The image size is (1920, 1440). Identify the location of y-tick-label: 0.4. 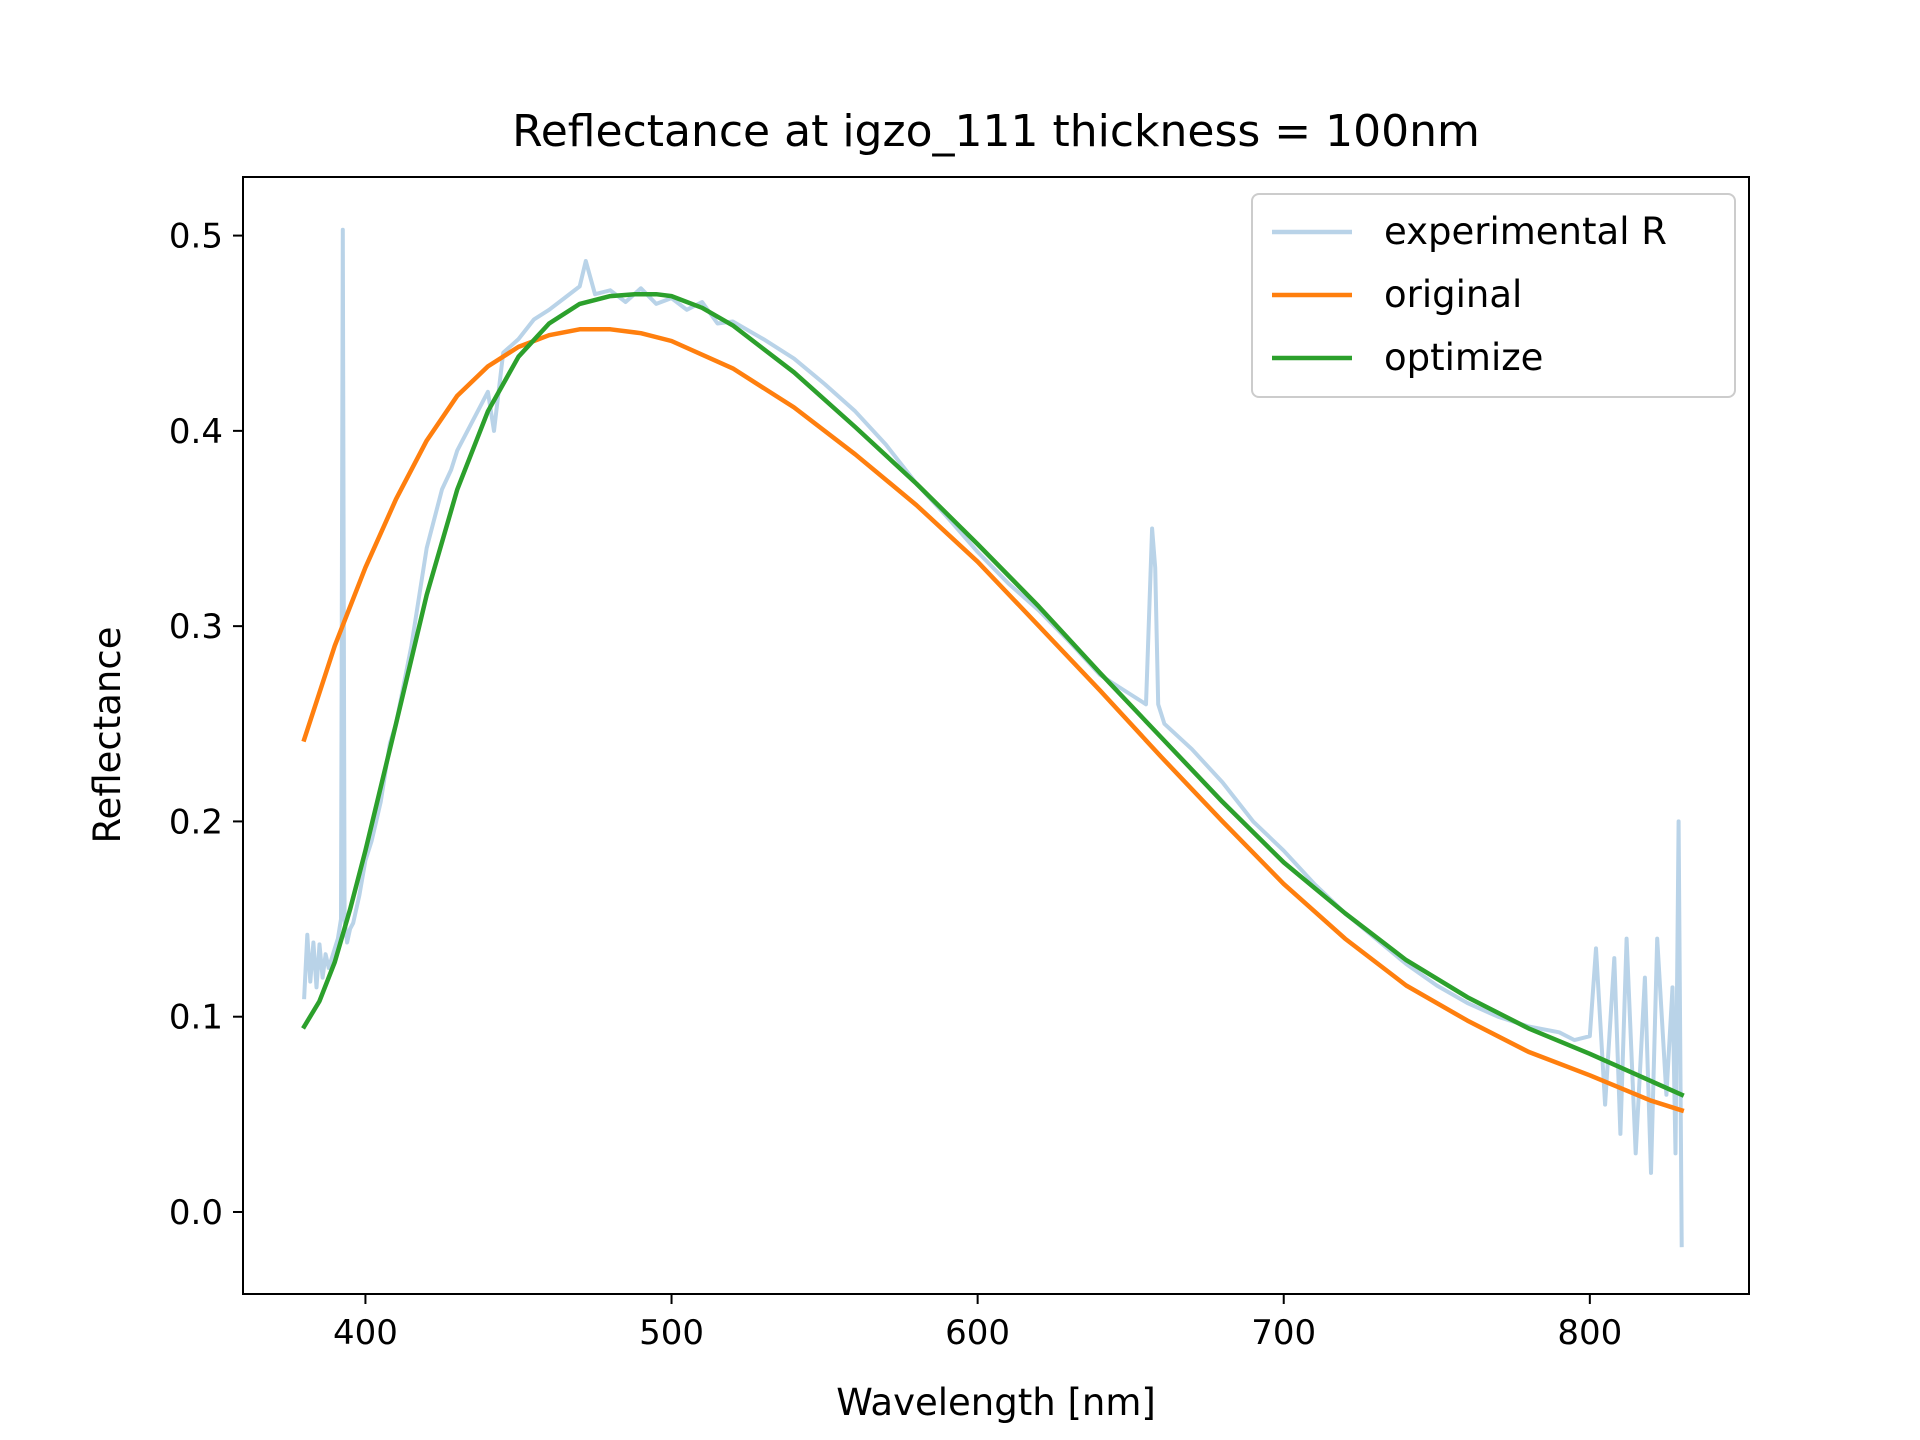
(196, 432).